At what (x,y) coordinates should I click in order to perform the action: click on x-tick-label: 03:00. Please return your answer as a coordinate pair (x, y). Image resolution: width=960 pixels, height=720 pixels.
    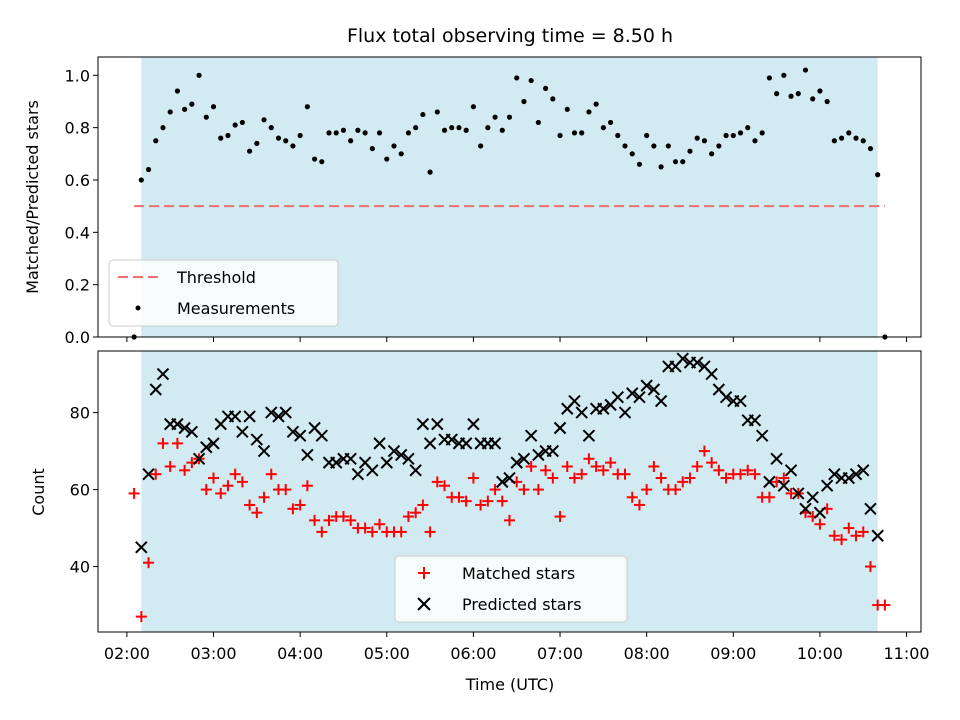
    Looking at the image, I should click on (213, 653).